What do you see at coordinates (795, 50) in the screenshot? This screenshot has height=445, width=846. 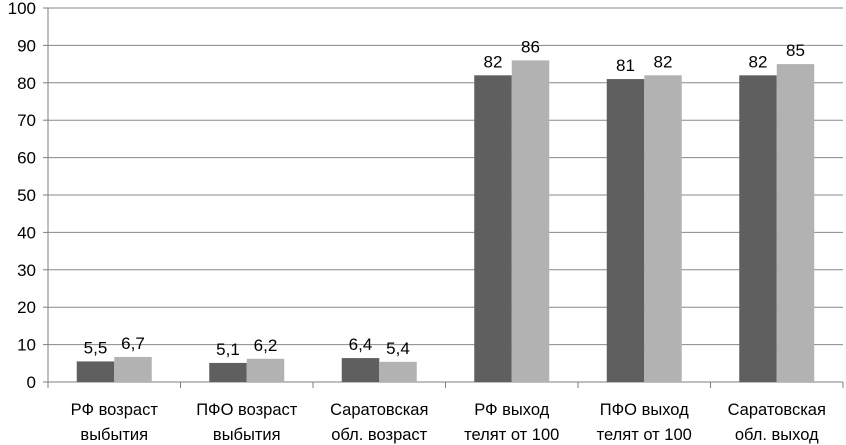 I see `data-label: 85` at bounding box center [795, 50].